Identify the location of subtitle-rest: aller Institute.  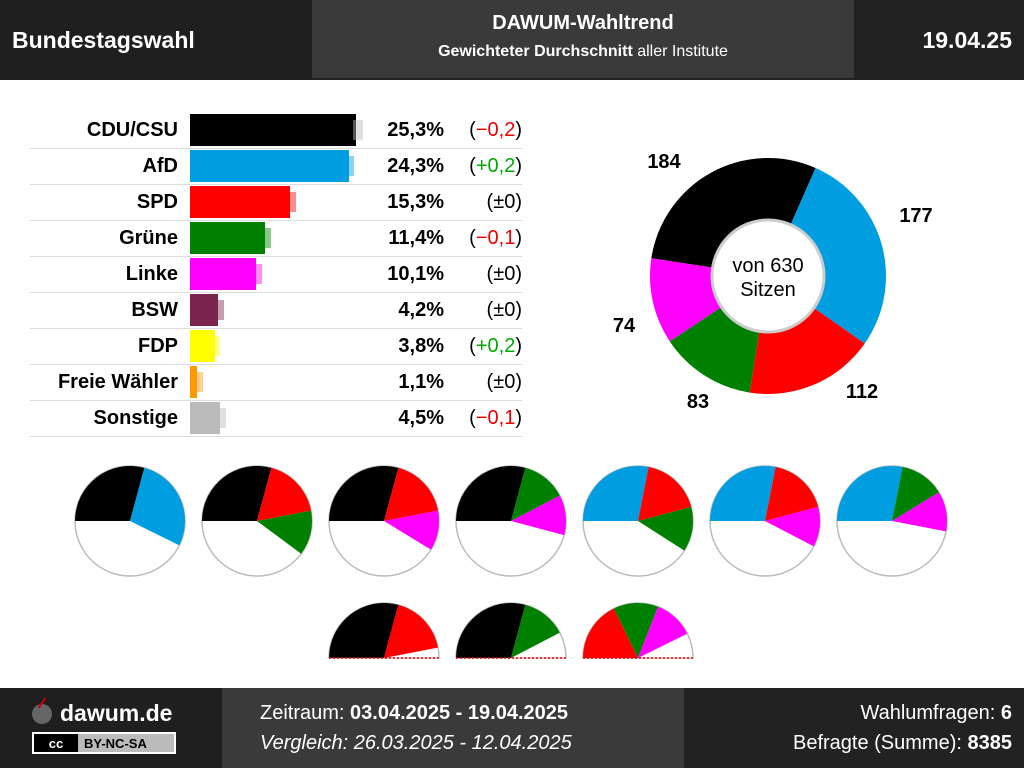
(680, 51).